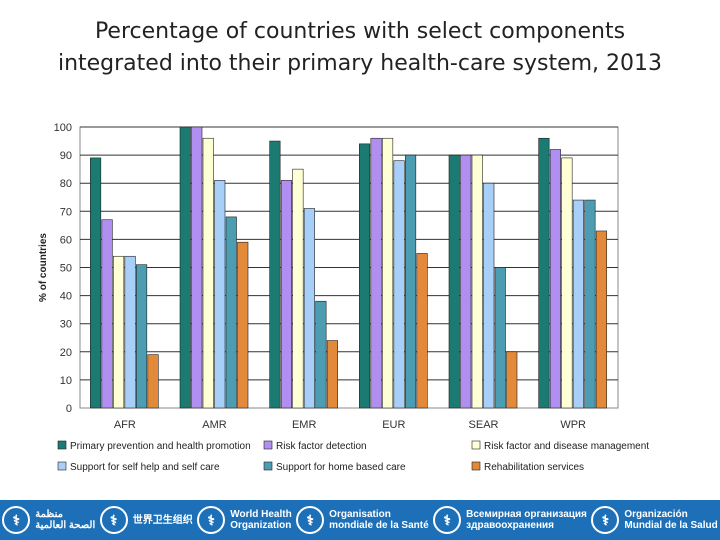  Describe the element at coordinates (275, 274) in the screenshot. I see `bar-emr-s0` at that location.